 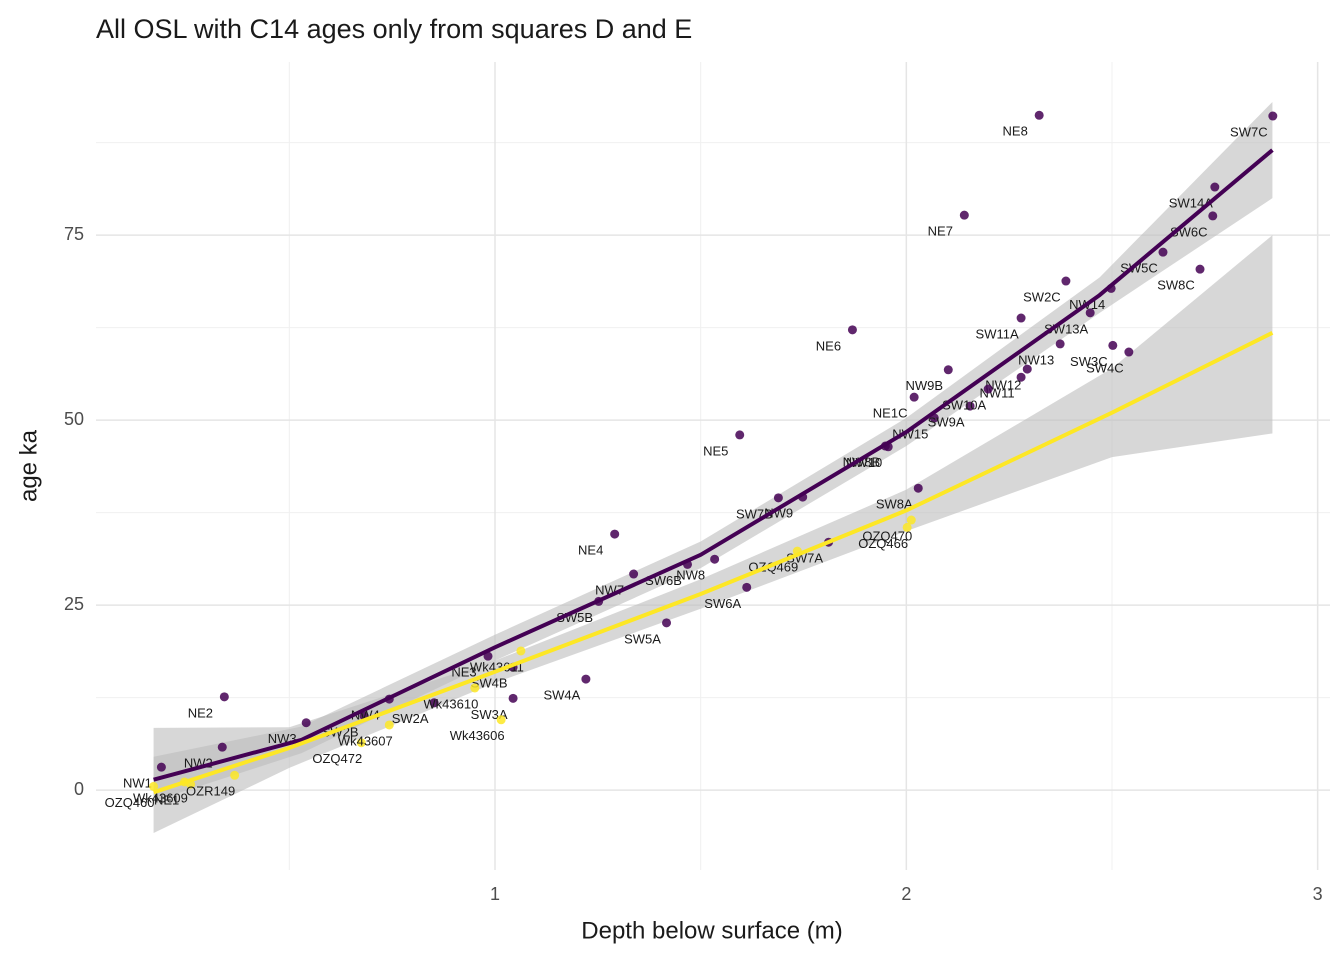 I want to click on point-label: SW8A, so click(x=894, y=504).